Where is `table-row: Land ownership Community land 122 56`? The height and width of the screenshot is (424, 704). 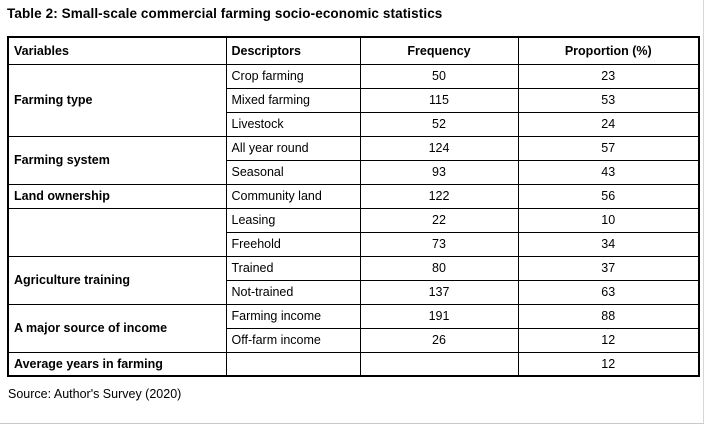 table-row: Land ownership Community land 122 56 is located at coordinates (353, 196).